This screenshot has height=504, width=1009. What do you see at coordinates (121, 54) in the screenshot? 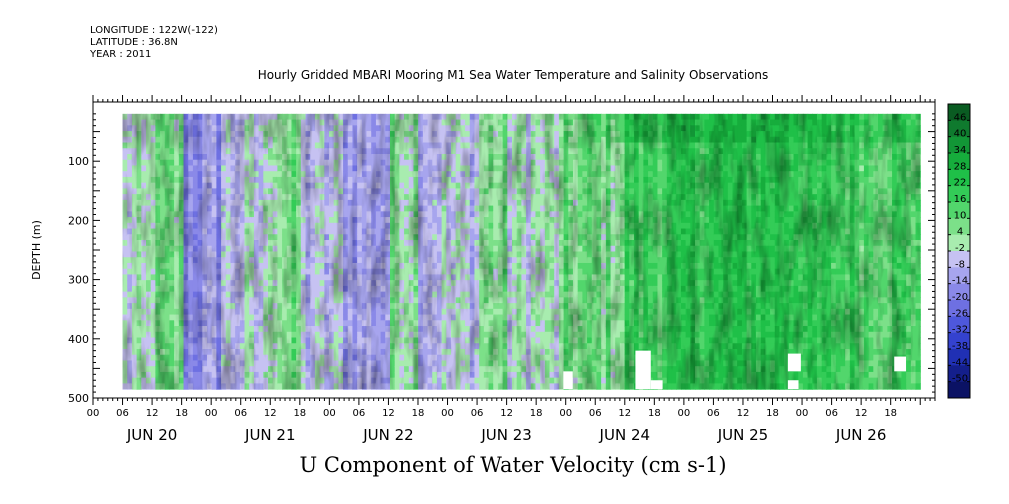
I see `year-label: YEAR : 2011` at bounding box center [121, 54].